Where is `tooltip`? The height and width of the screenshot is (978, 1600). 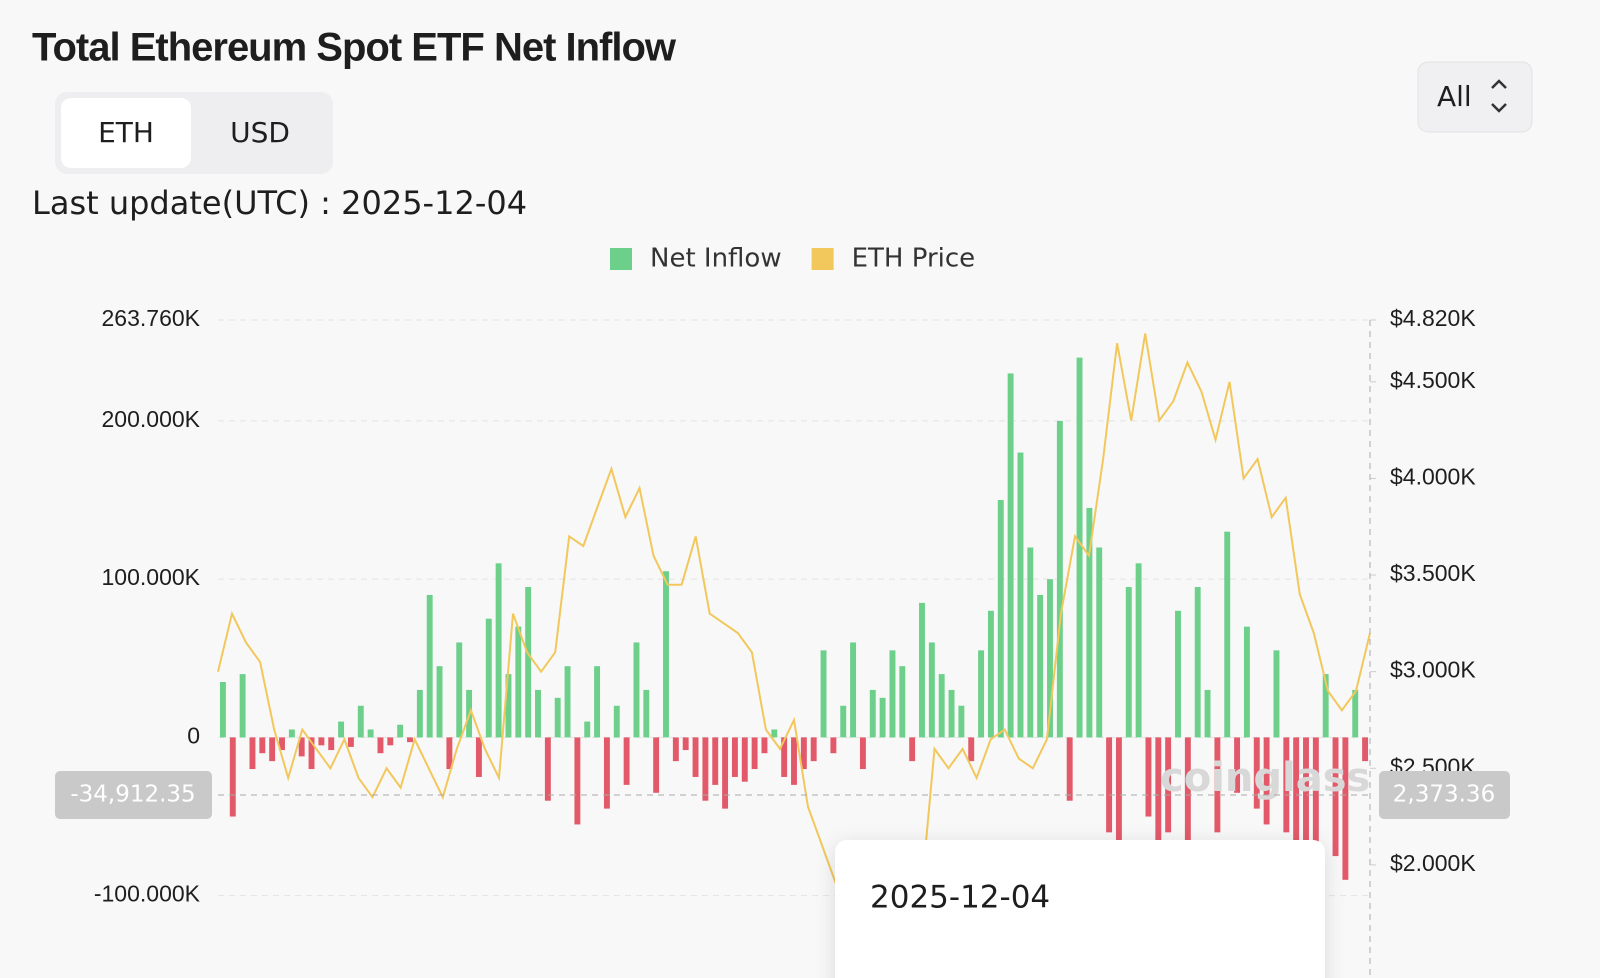 tooltip is located at coordinates (1080, 909).